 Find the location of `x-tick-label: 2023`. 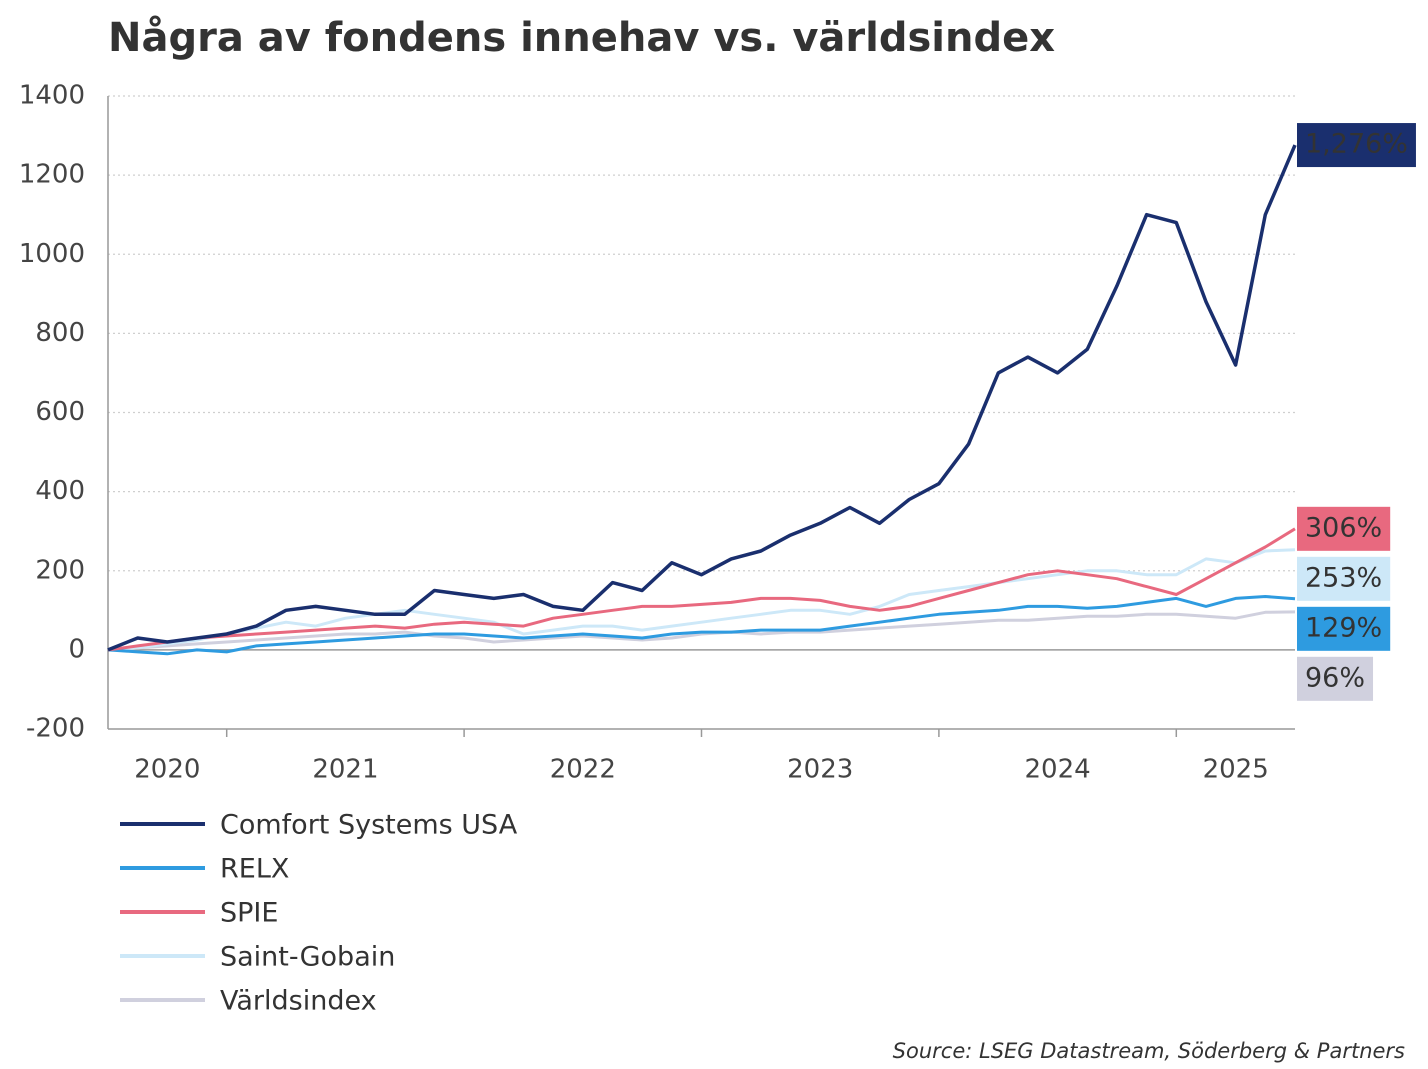

x-tick-label: 2023 is located at coordinates (820, 770).